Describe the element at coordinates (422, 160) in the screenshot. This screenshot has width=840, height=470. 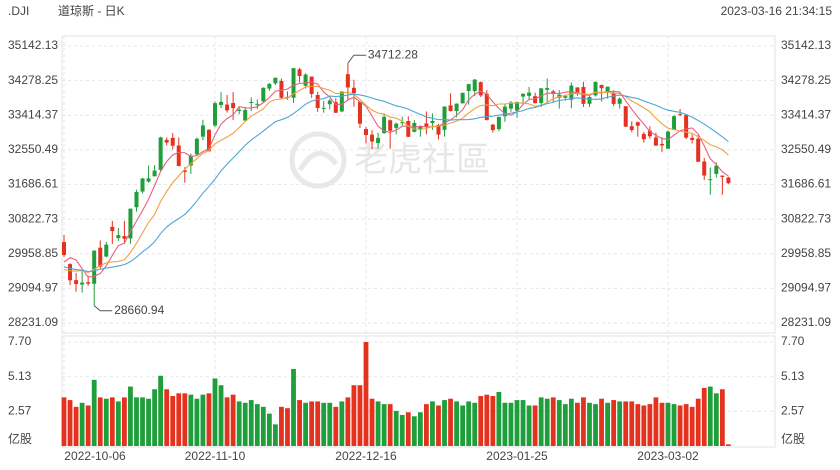
I see `watermark-text: 老虎社區` at that location.